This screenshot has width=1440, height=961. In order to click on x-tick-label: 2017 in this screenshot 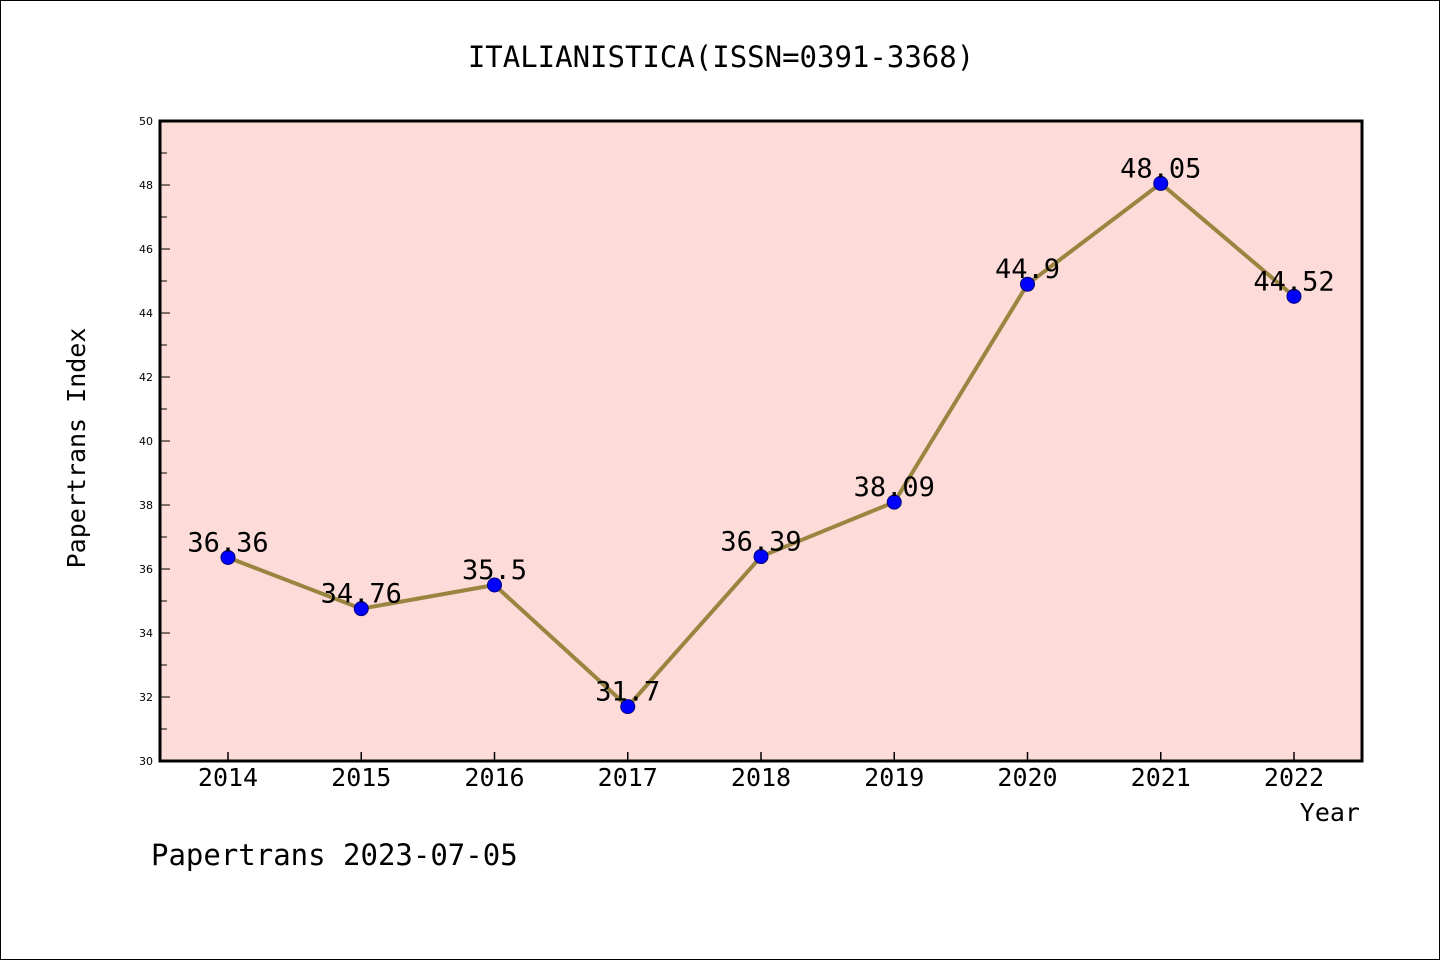, I will do `click(628, 777)`.